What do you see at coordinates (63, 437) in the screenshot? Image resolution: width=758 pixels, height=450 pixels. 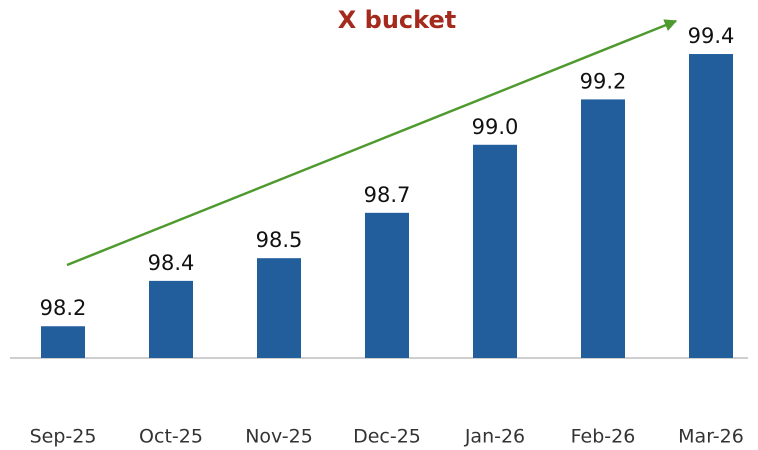 I see `x-tick-label: Sep-25` at bounding box center [63, 437].